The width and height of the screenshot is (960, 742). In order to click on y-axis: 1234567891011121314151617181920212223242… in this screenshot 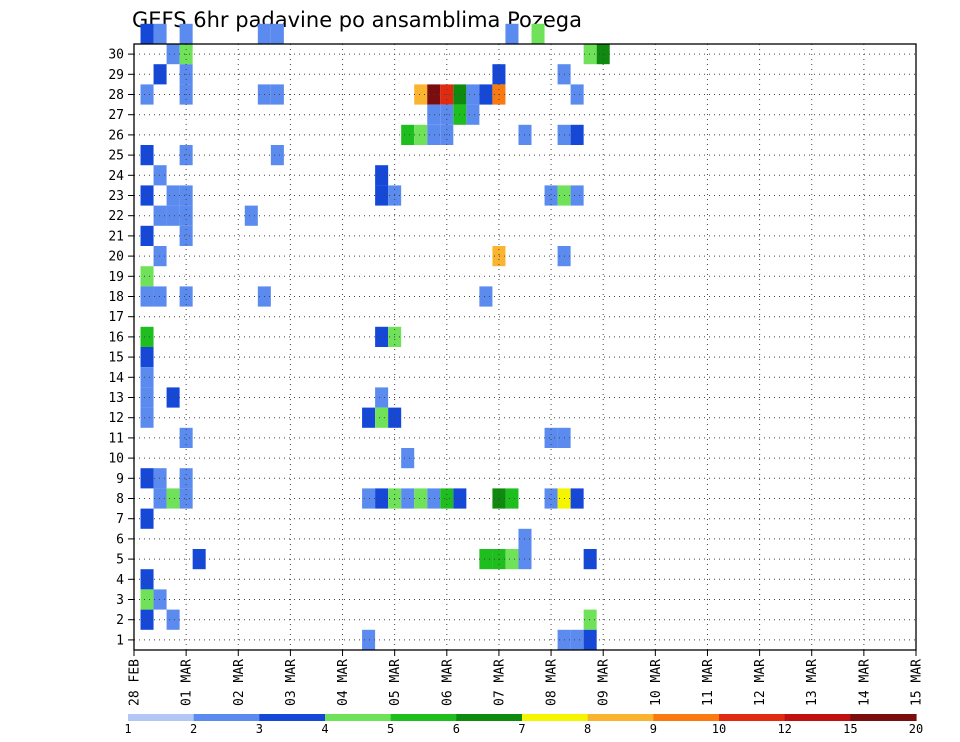, I will do `click(121, 348)`.